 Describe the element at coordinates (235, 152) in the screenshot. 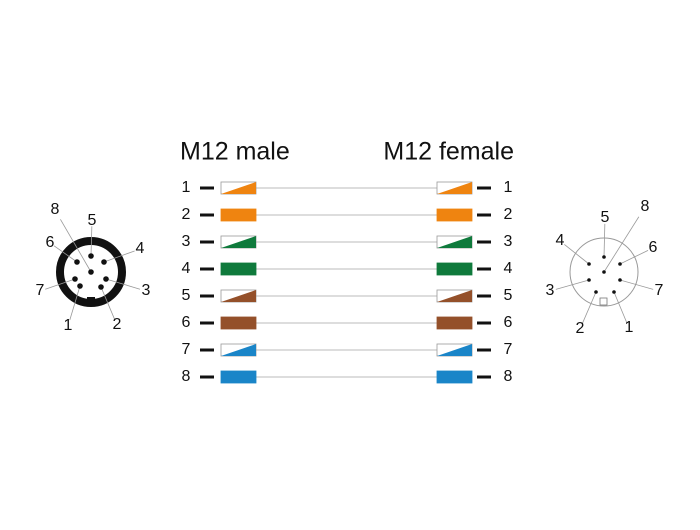

I see `male-header: M12 male` at that location.